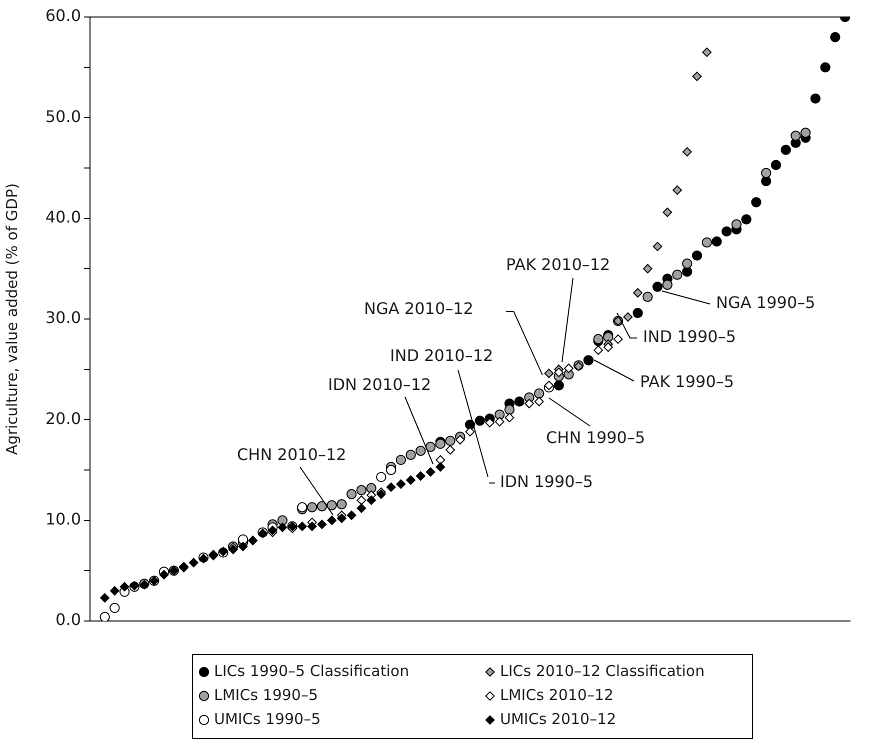 The height and width of the screenshot is (744, 869). I want to click on annotation: CHN 1990–5, so click(596, 438).